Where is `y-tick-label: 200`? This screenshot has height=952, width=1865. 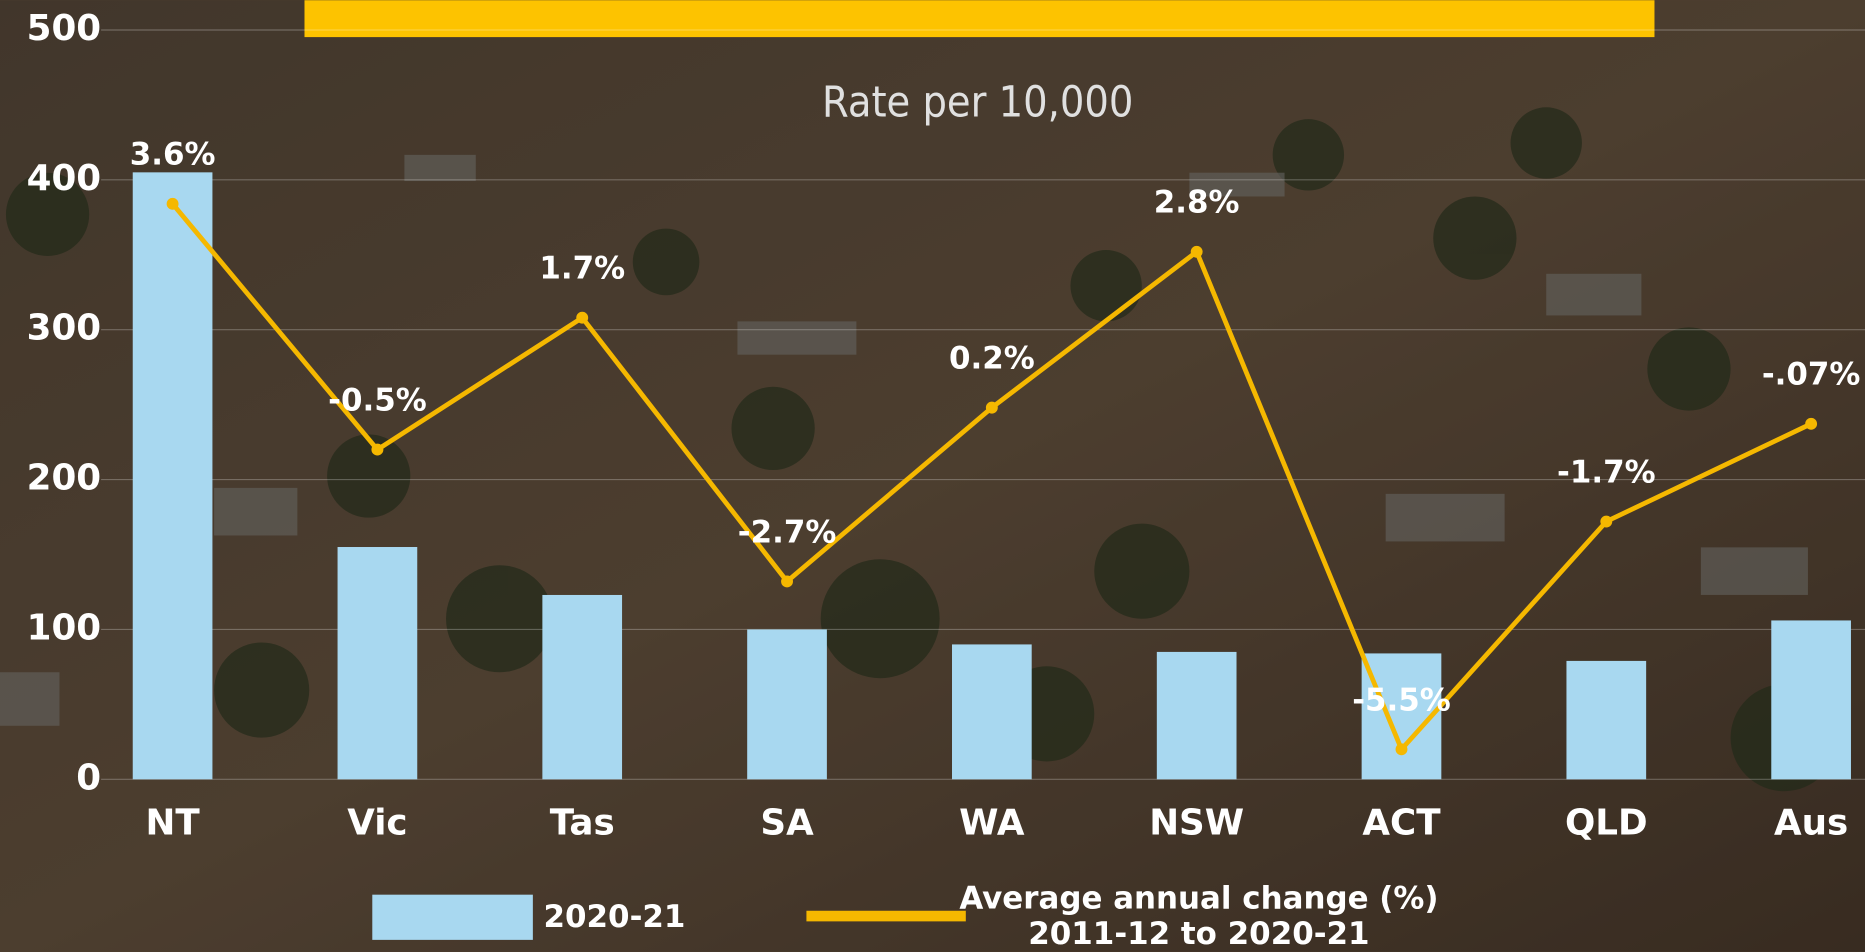 y-tick-label: 200 is located at coordinates (64, 478).